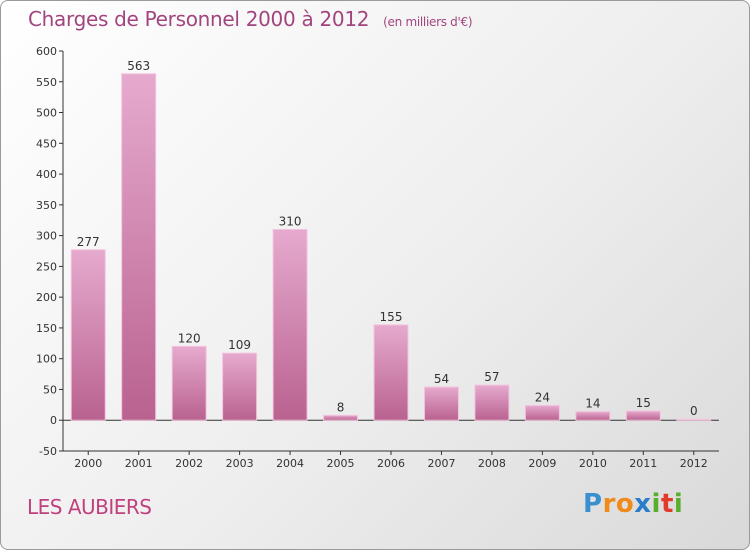 The height and width of the screenshot is (550, 750). I want to click on proxiti-logo: Proxiti, so click(633, 504).